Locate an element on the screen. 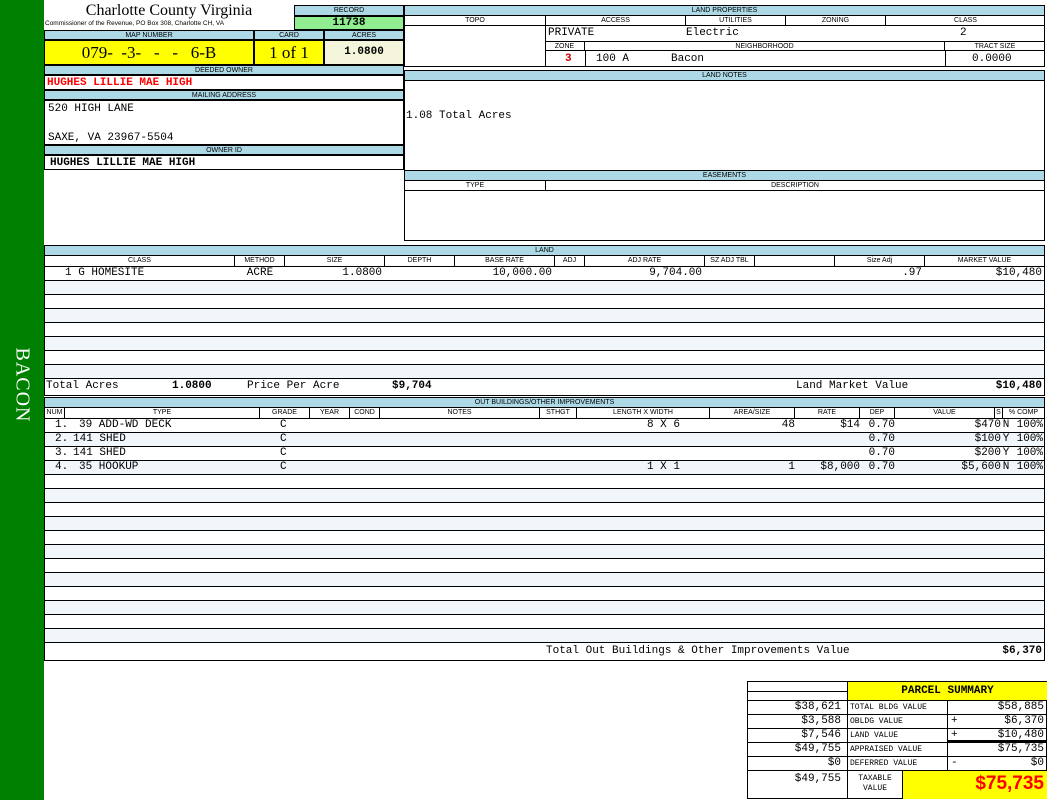 The image size is (1050, 800). utilities-value: Electric is located at coordinates (712, 33).